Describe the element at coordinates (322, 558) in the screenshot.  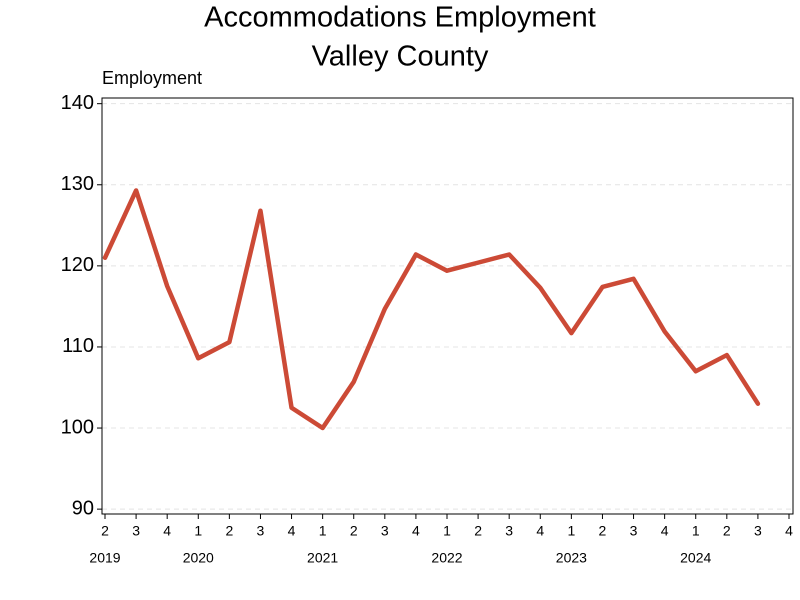
I see `x-year-label: 2021` at that location.